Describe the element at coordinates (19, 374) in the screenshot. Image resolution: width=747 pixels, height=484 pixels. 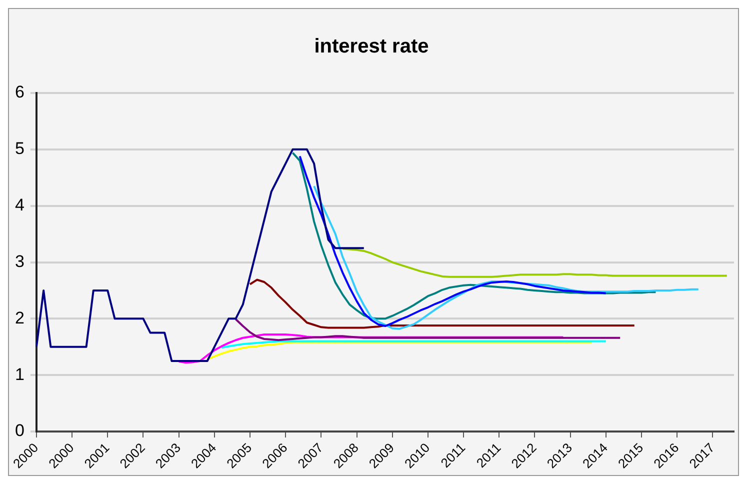
I see `y-tick-label: 1` at that location.